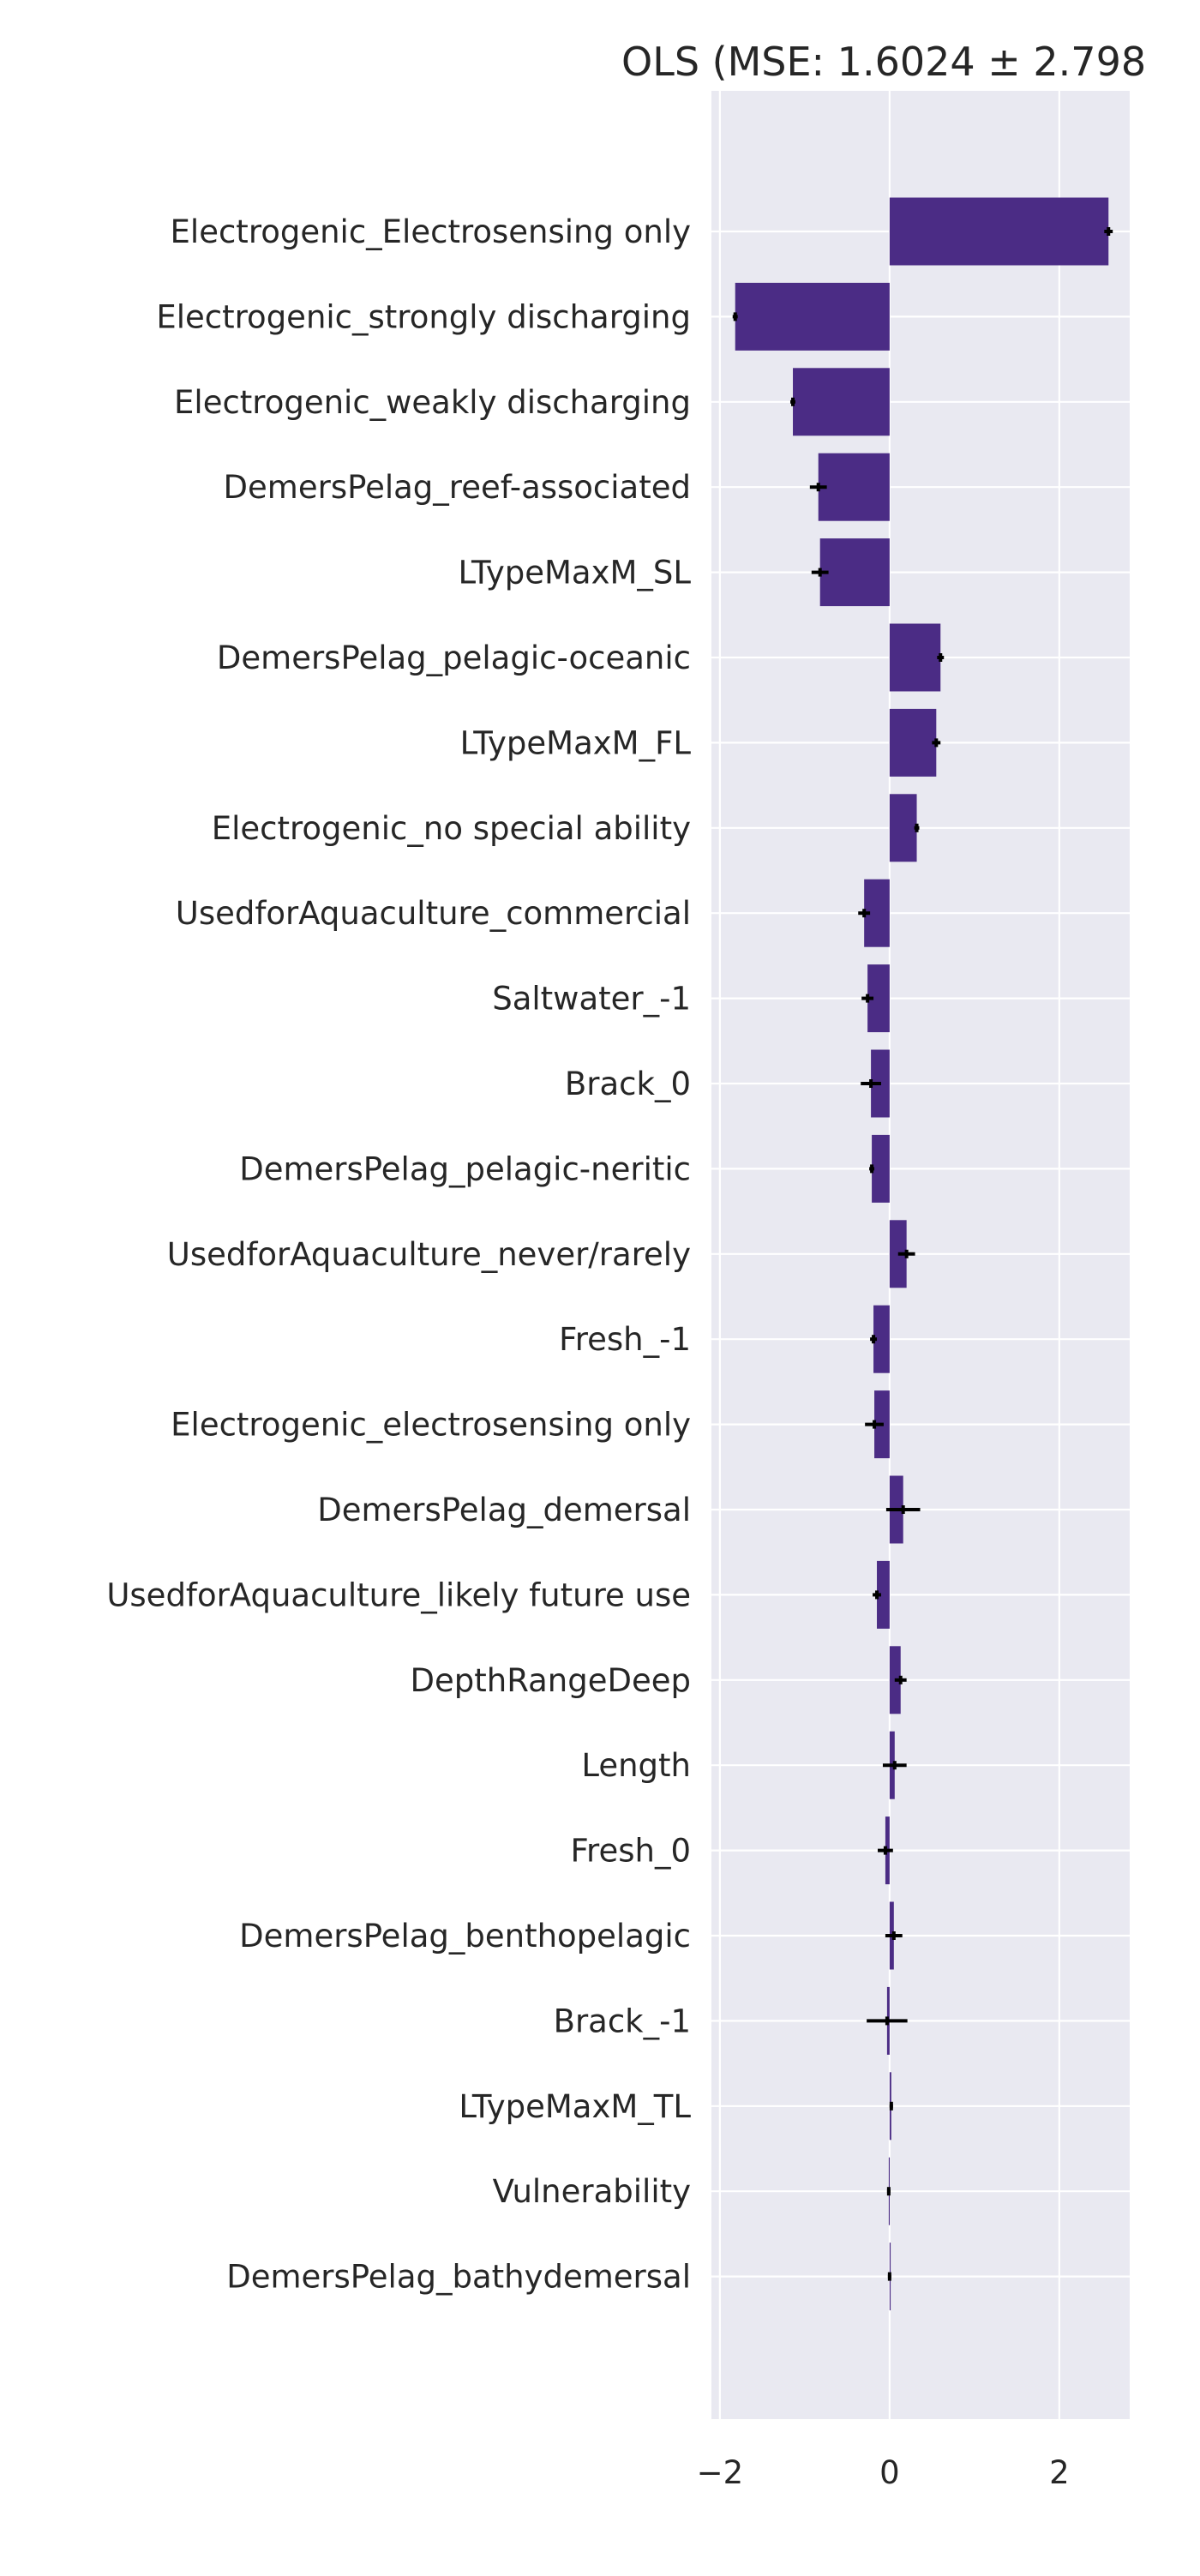 Image resolution: width=1200 pixels, height=2576 pixels. What do you see at coordinates (883, 62) in the screenshot?
I see `chart-title: OLS (MSE: 1.6024 ± 2.798` at bounding box center [883, 62].